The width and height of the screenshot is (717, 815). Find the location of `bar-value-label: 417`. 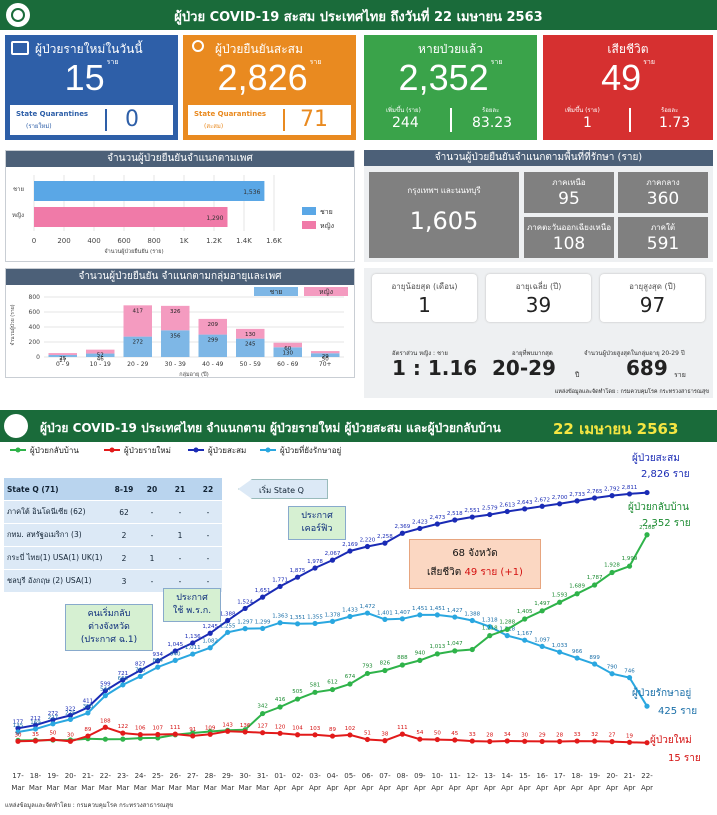

bar-value-label: 417 is located at coordinates (138, 311).